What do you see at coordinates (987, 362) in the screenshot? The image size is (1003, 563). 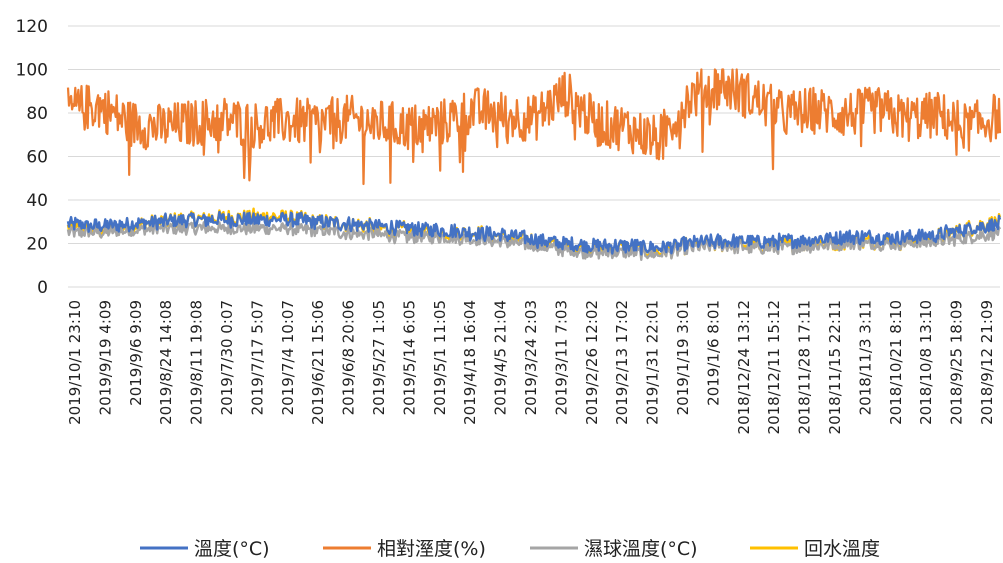 I see `x-tick-label: 2018/9/12 21:09` at bounding box center [987, 362].